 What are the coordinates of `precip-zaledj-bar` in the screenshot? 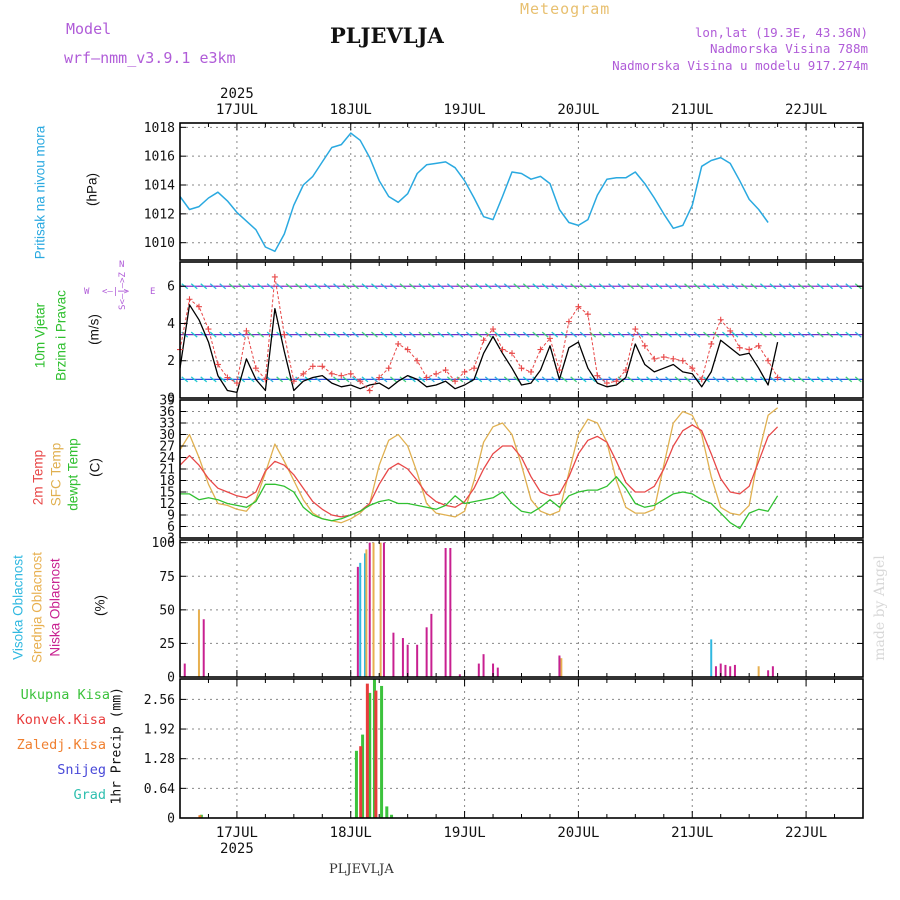 It's located at (200, 816).